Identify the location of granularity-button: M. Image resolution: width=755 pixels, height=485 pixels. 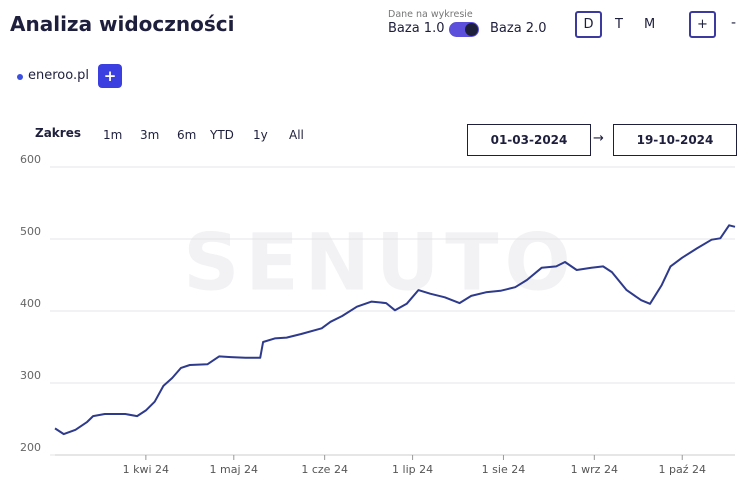
(650, 24).